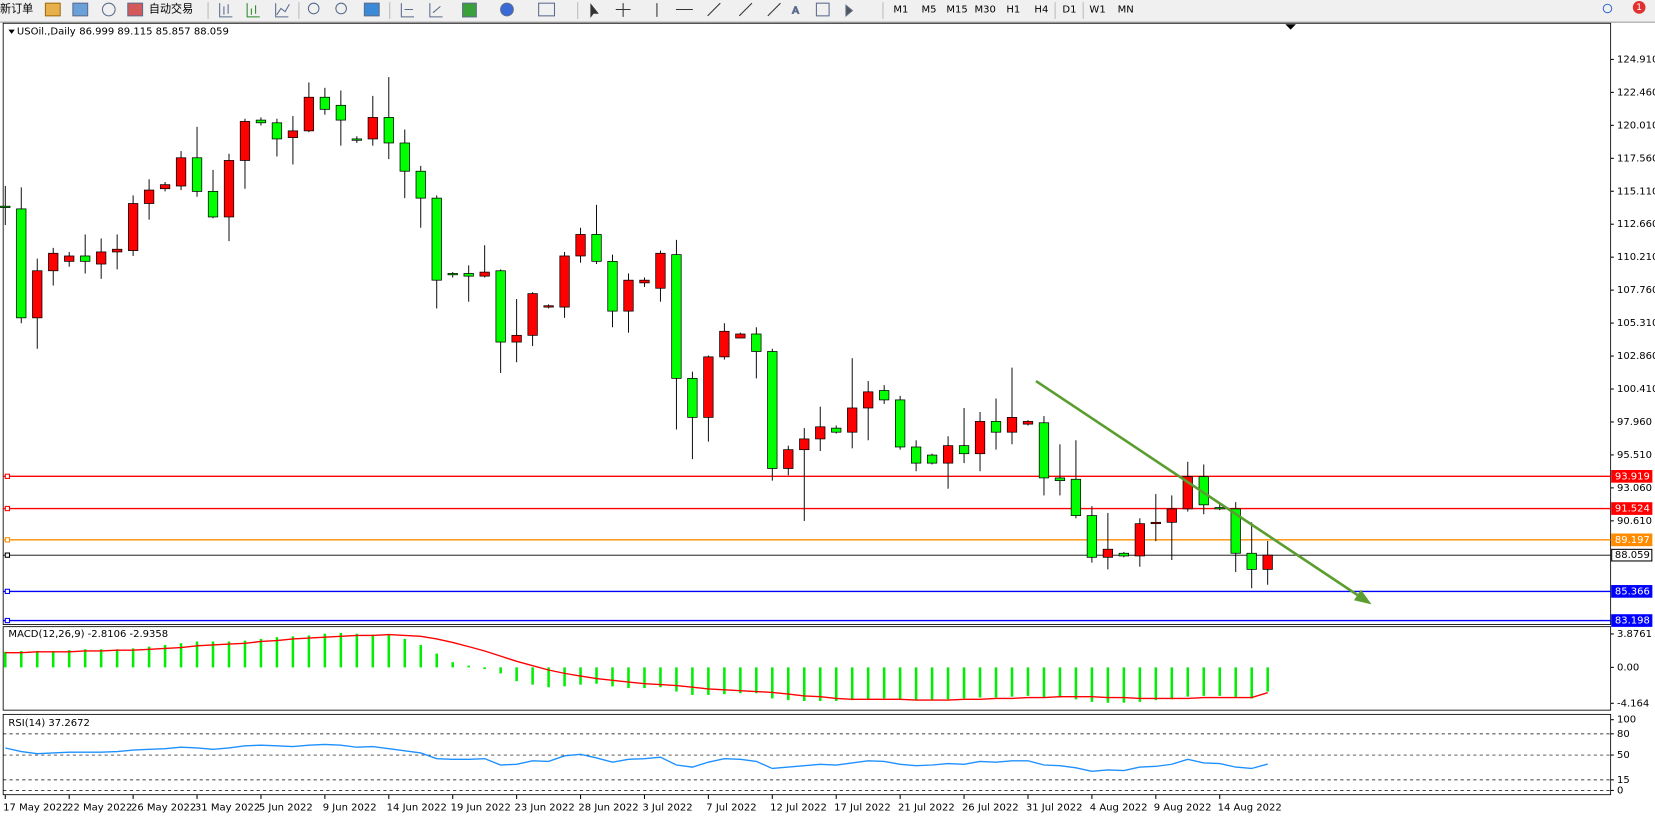  What do you see at coordinates (35, 807) in the screenshot?
I see `x-tick-label: 17 May 2022` at bounding box center [35, 807].